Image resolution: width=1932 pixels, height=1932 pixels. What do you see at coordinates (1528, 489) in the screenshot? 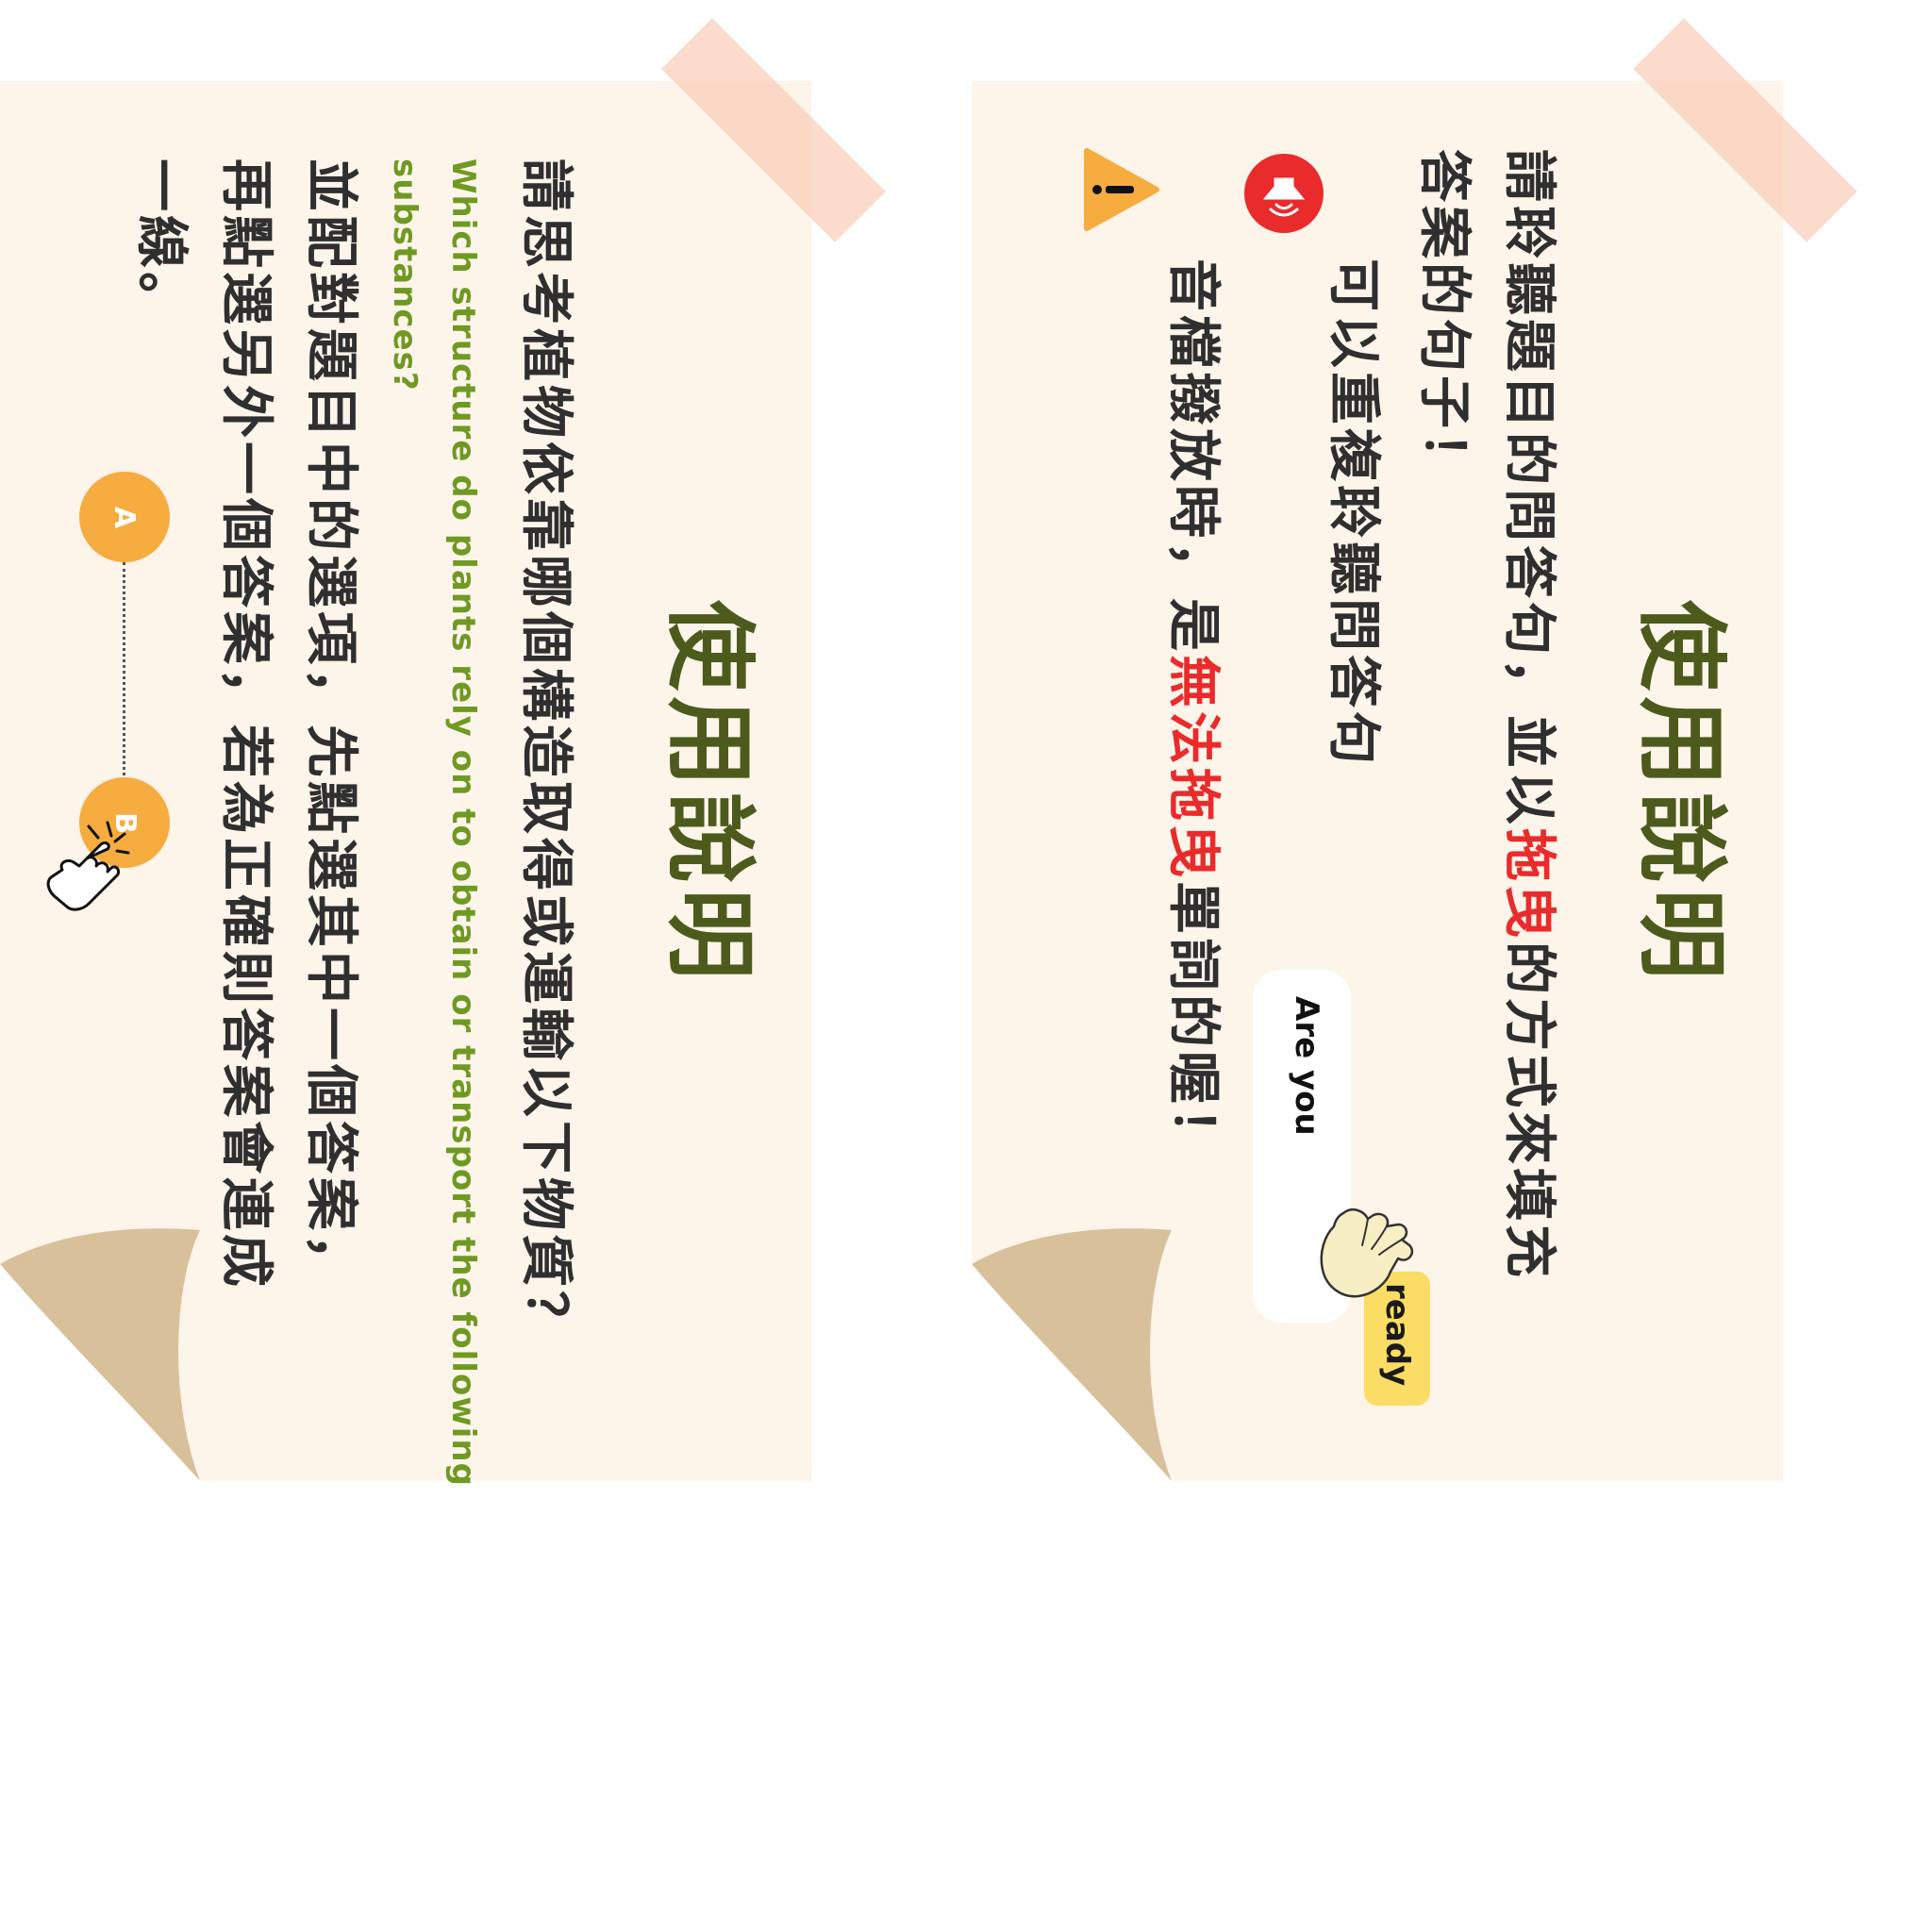
I see `instruction-line1-prefix: 請聆聽題目的問答句，並以` at bounding box center [1528, 489].